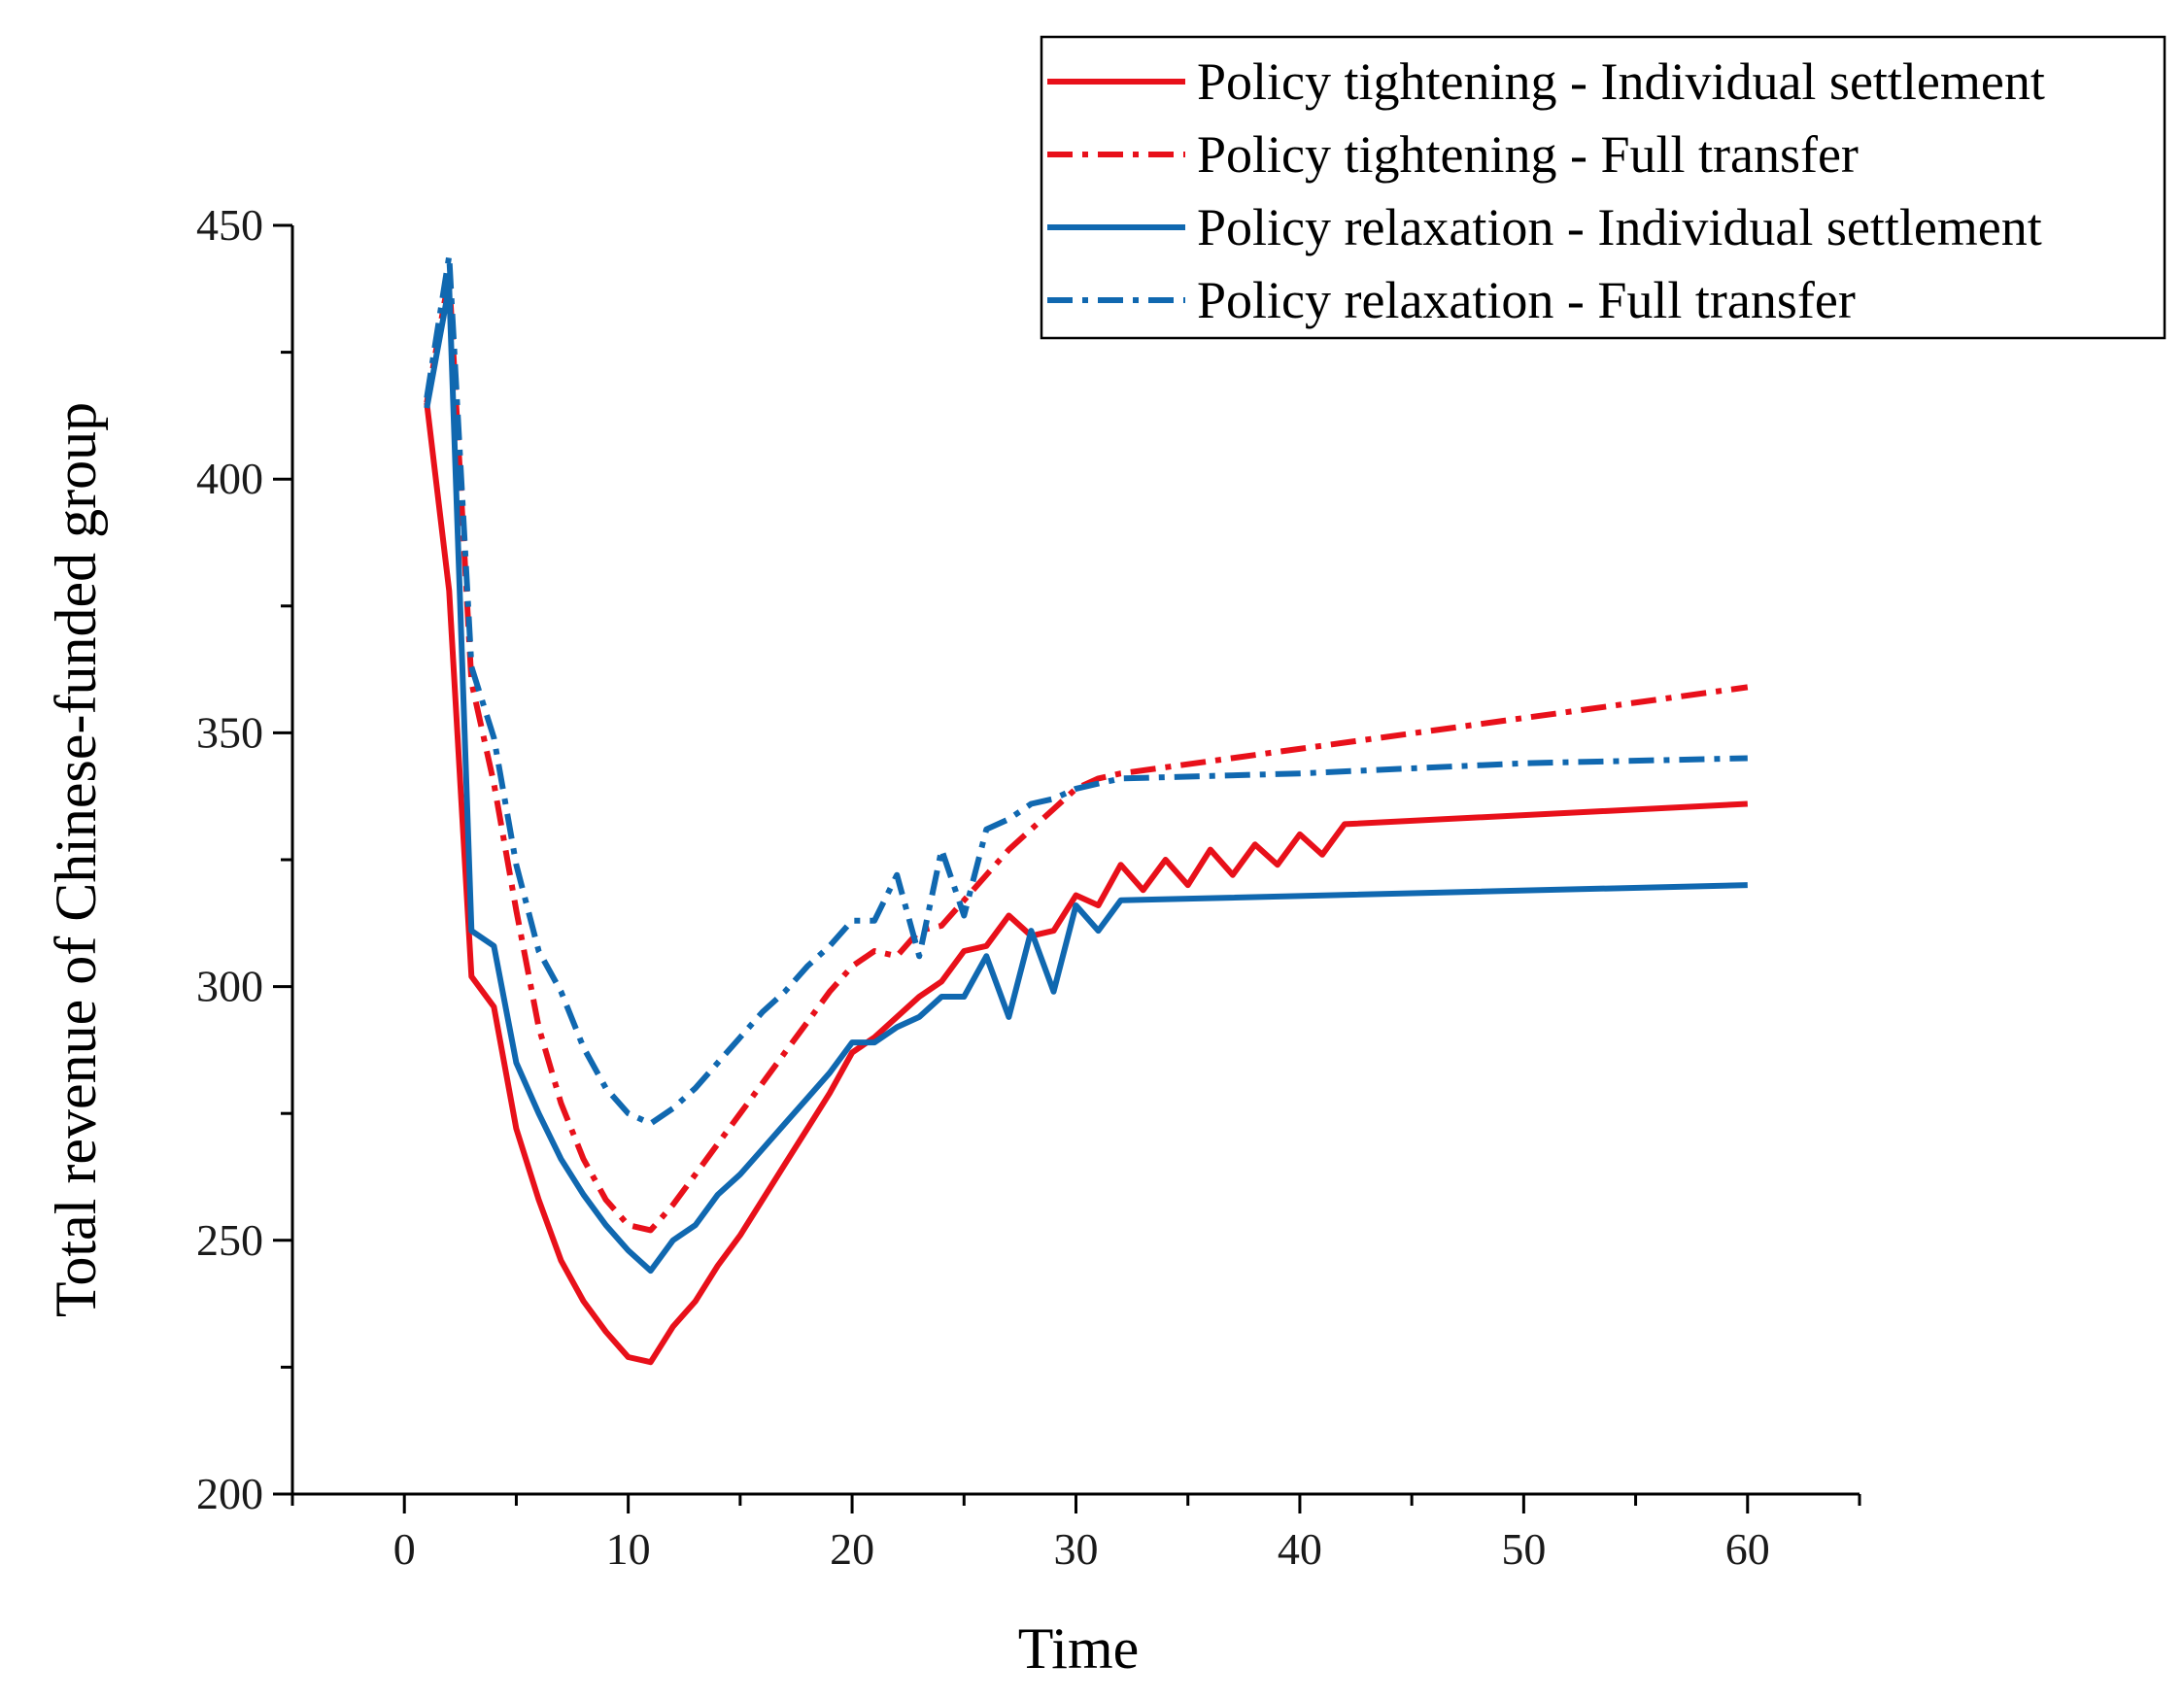 The image size is (2184, 1700). I want to click on x-tick-label-30: 30, so click(1076, 1549).